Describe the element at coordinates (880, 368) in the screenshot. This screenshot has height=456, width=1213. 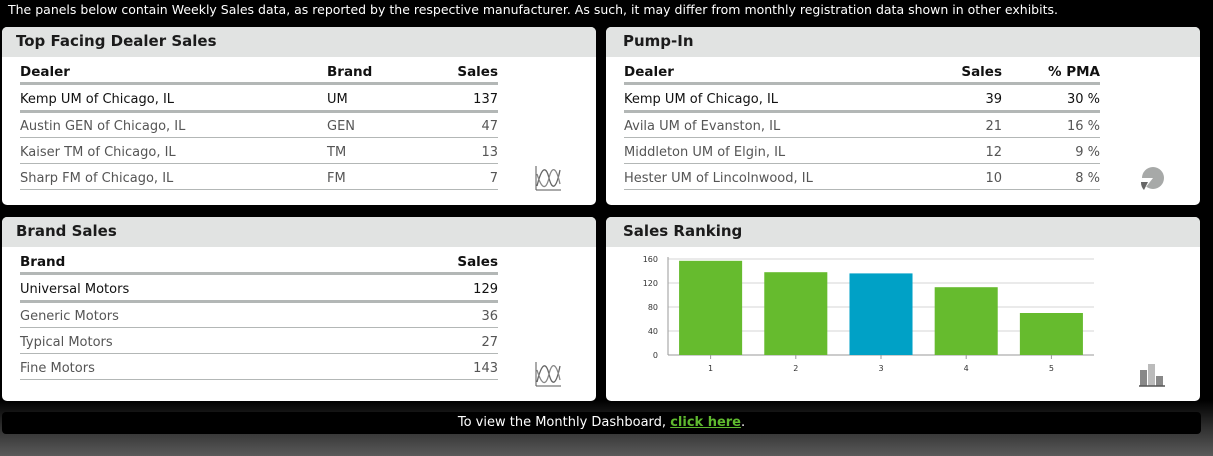
I see `x-tick-label: 3` at that location.